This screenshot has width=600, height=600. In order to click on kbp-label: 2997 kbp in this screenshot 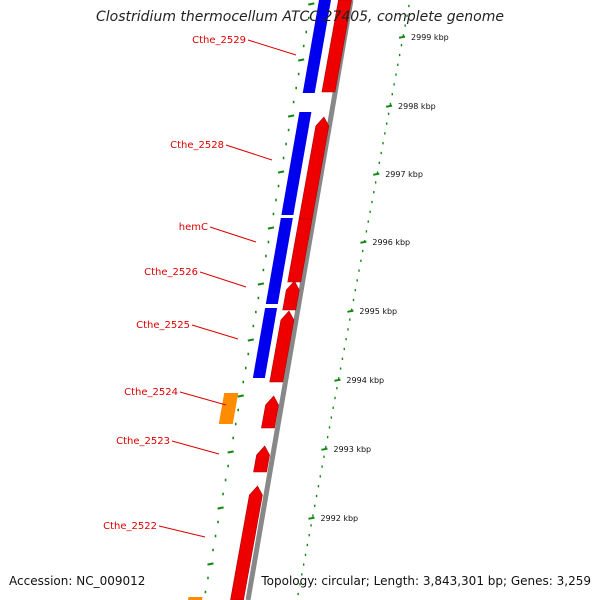, I will do `click(404, 174)`.